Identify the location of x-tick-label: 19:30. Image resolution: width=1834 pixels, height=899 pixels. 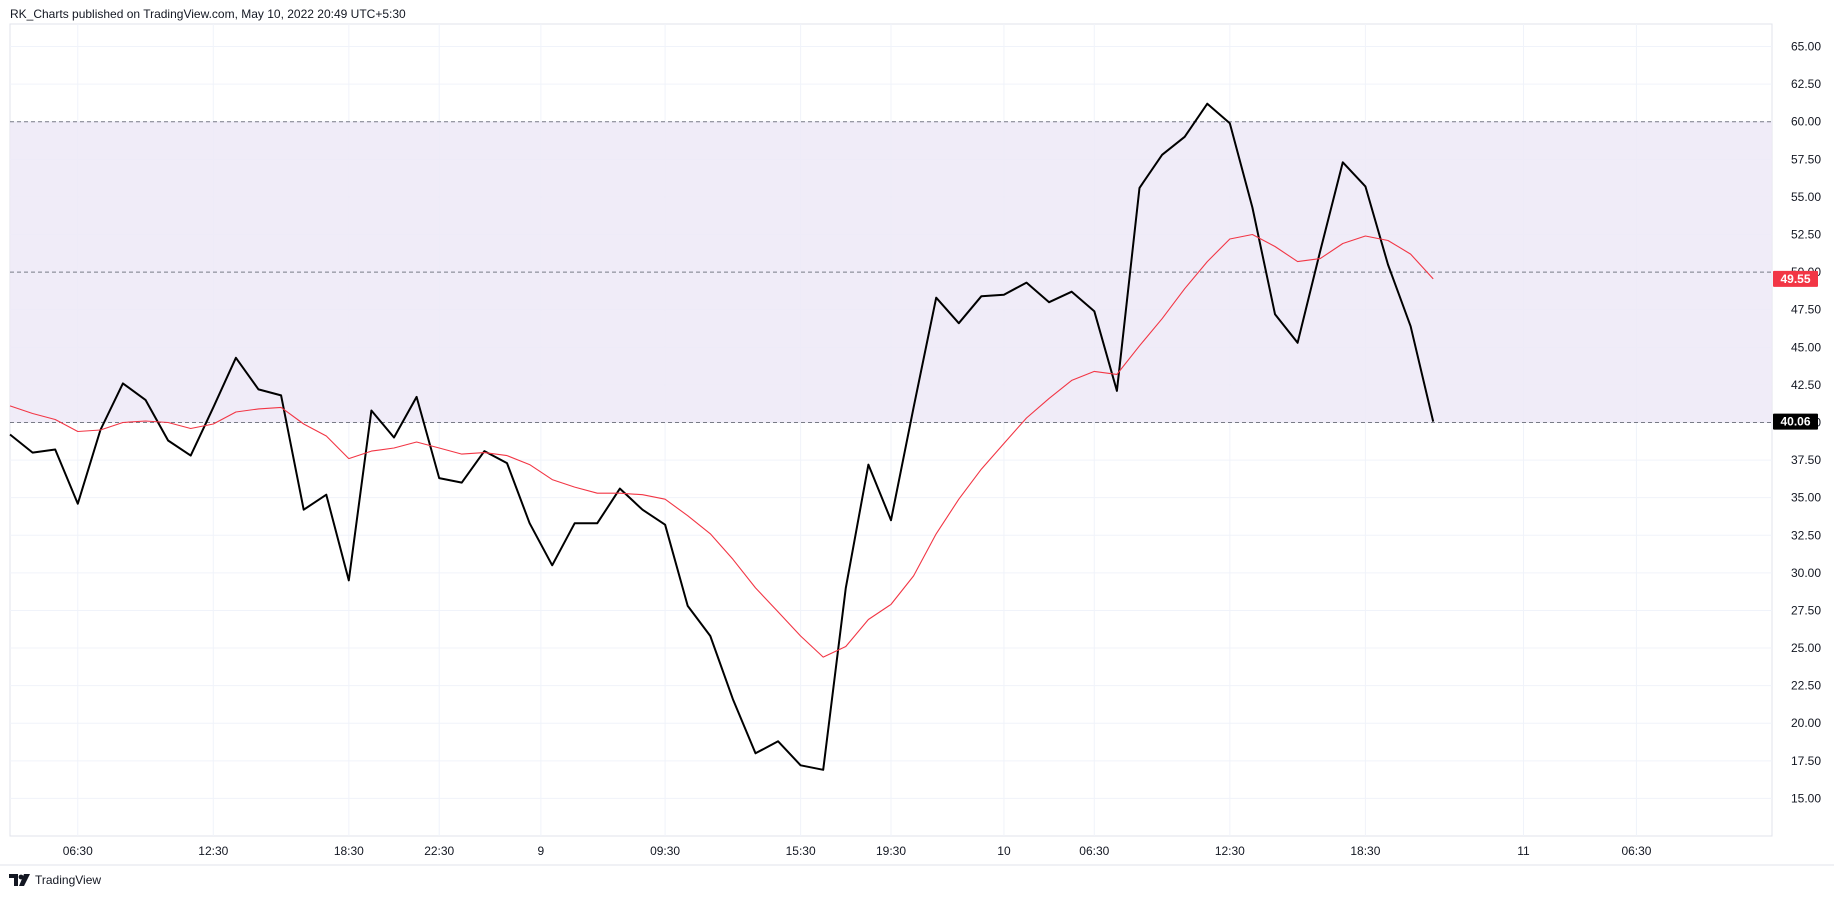
(891, 851).